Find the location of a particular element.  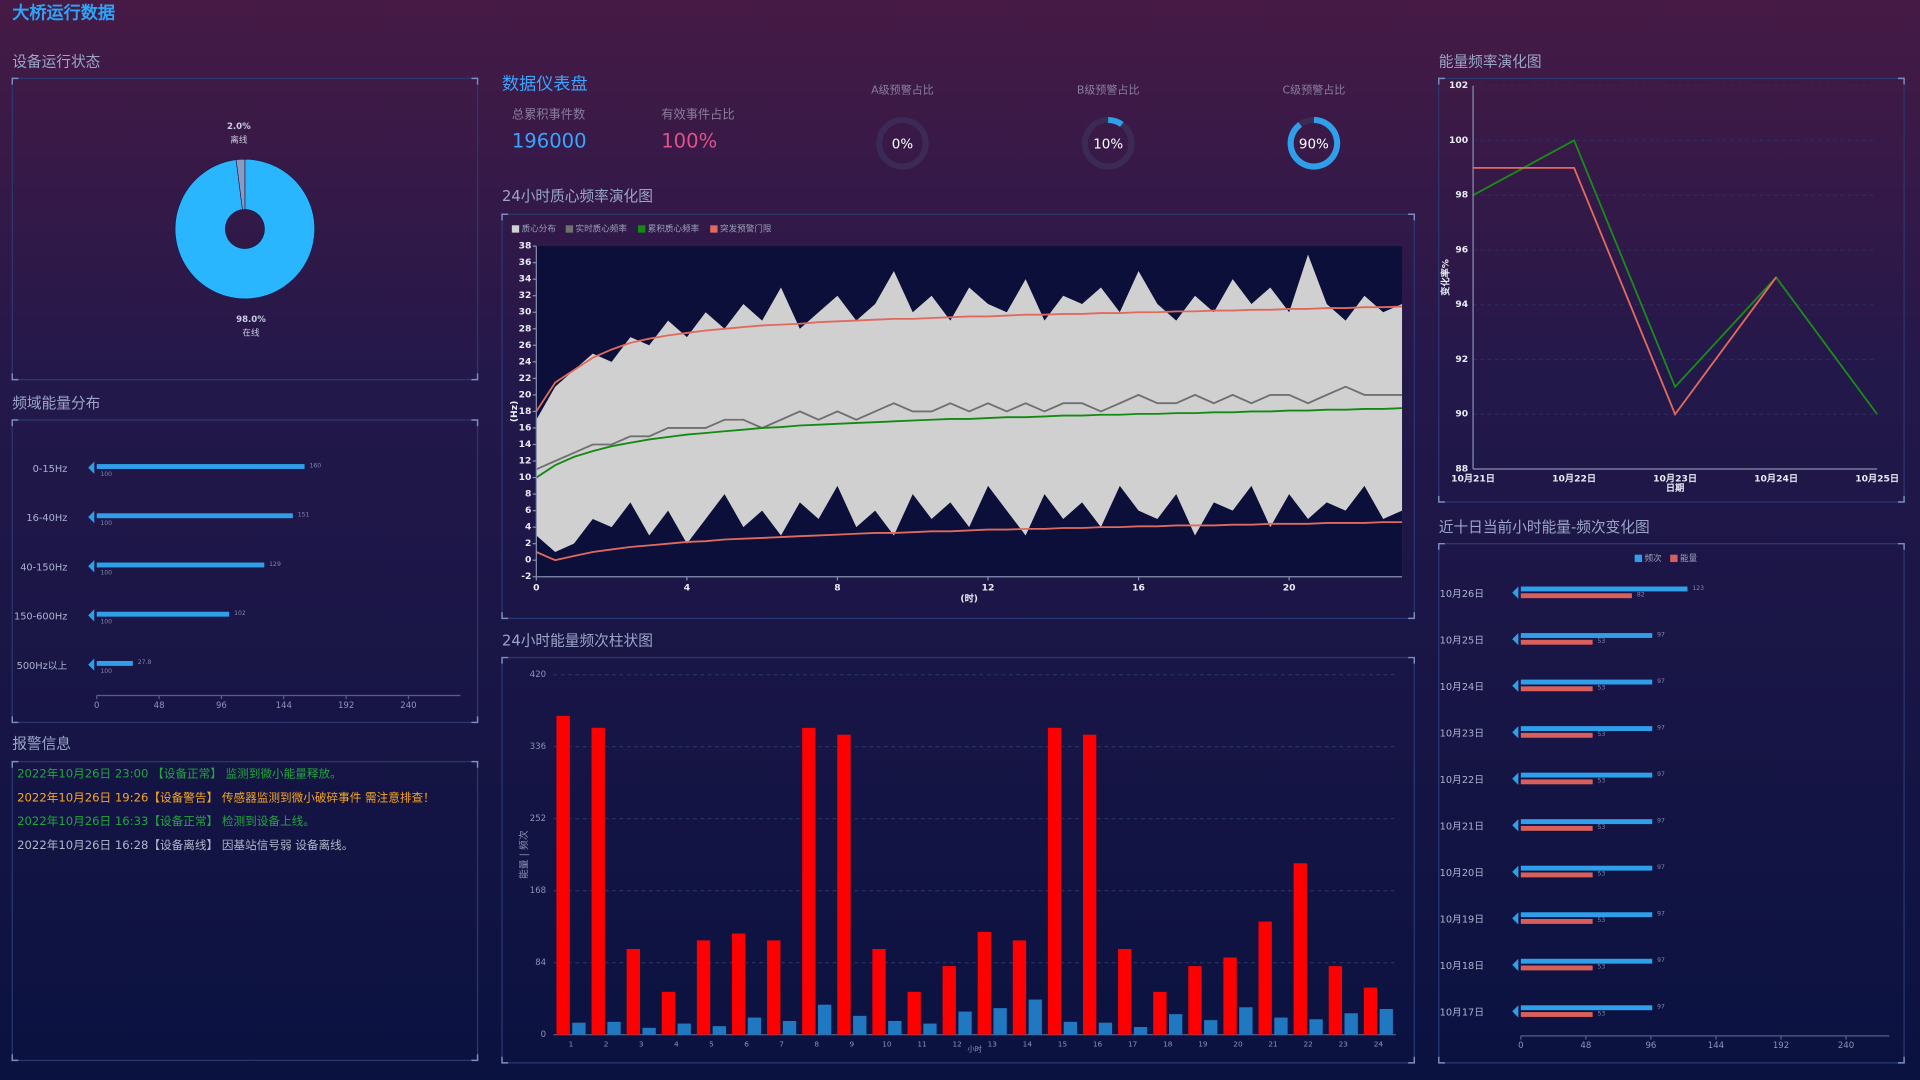

legend-swatch is located at coordinates (1638, 558).